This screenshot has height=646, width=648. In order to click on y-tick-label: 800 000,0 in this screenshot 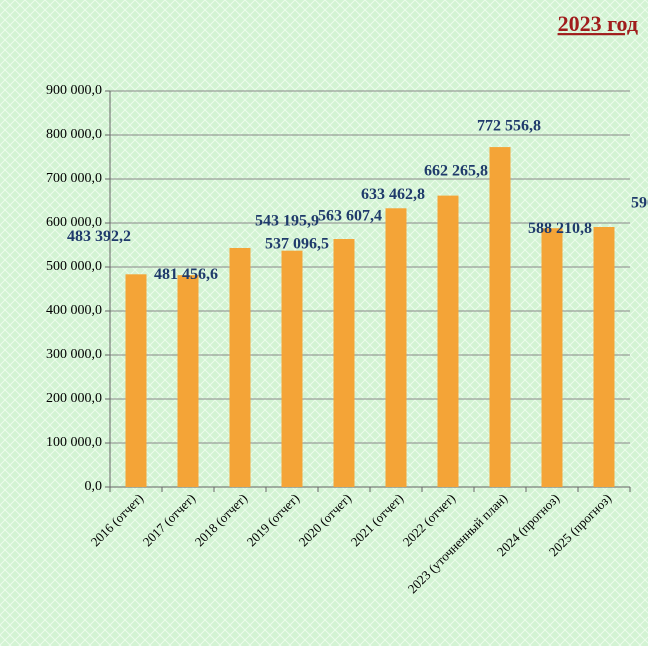, I will do `click(74, 134)`.